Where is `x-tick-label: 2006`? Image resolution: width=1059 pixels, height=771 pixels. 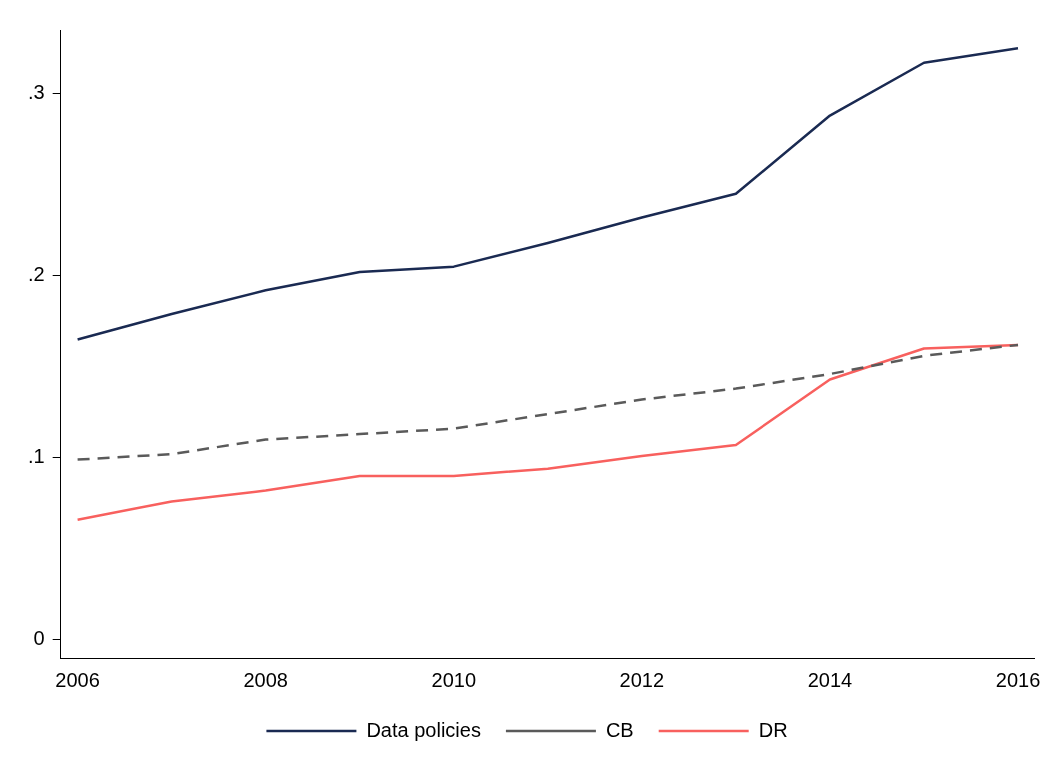
x-tick-label: 2006 is located at coordinates (77, 679).